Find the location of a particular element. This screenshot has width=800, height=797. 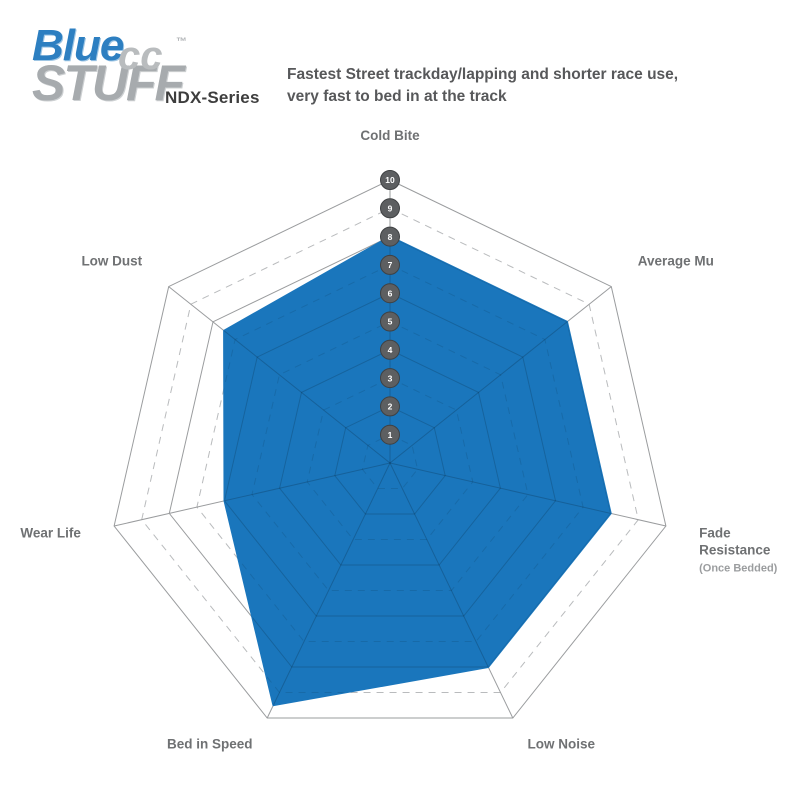

axis-label-average-mu: Average Mu is located at coordinates (676, 260).